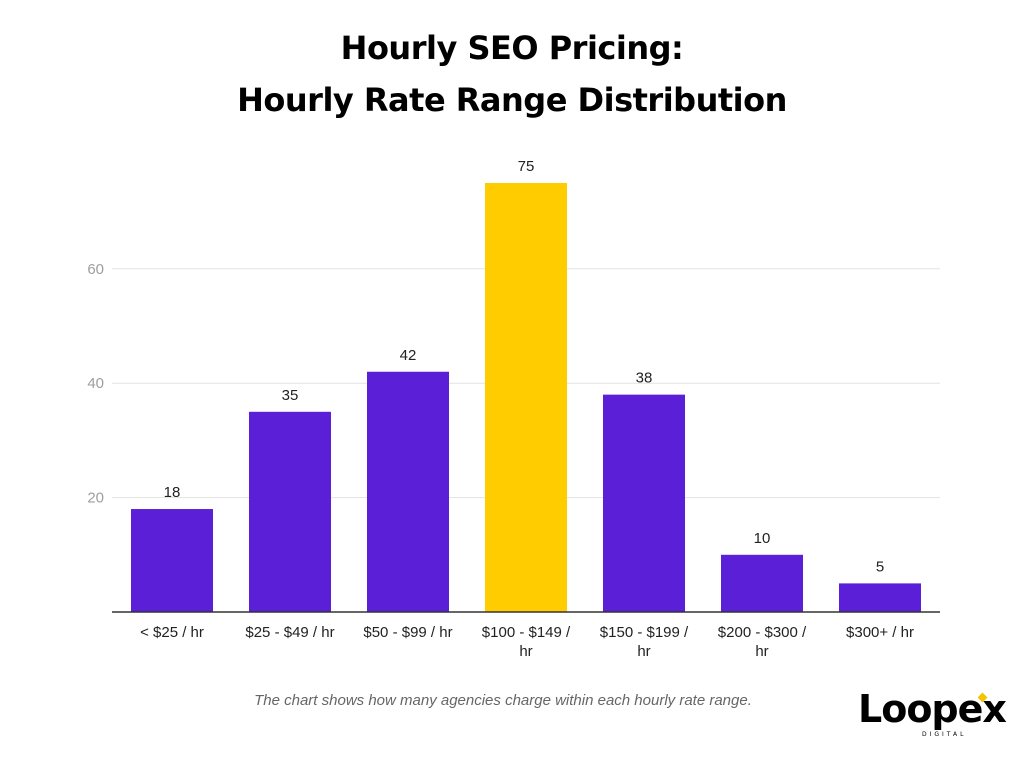 The image size is (1024, 768). I want to click on x-tick-label: $100 - $149 /hr, so click(526, 642).